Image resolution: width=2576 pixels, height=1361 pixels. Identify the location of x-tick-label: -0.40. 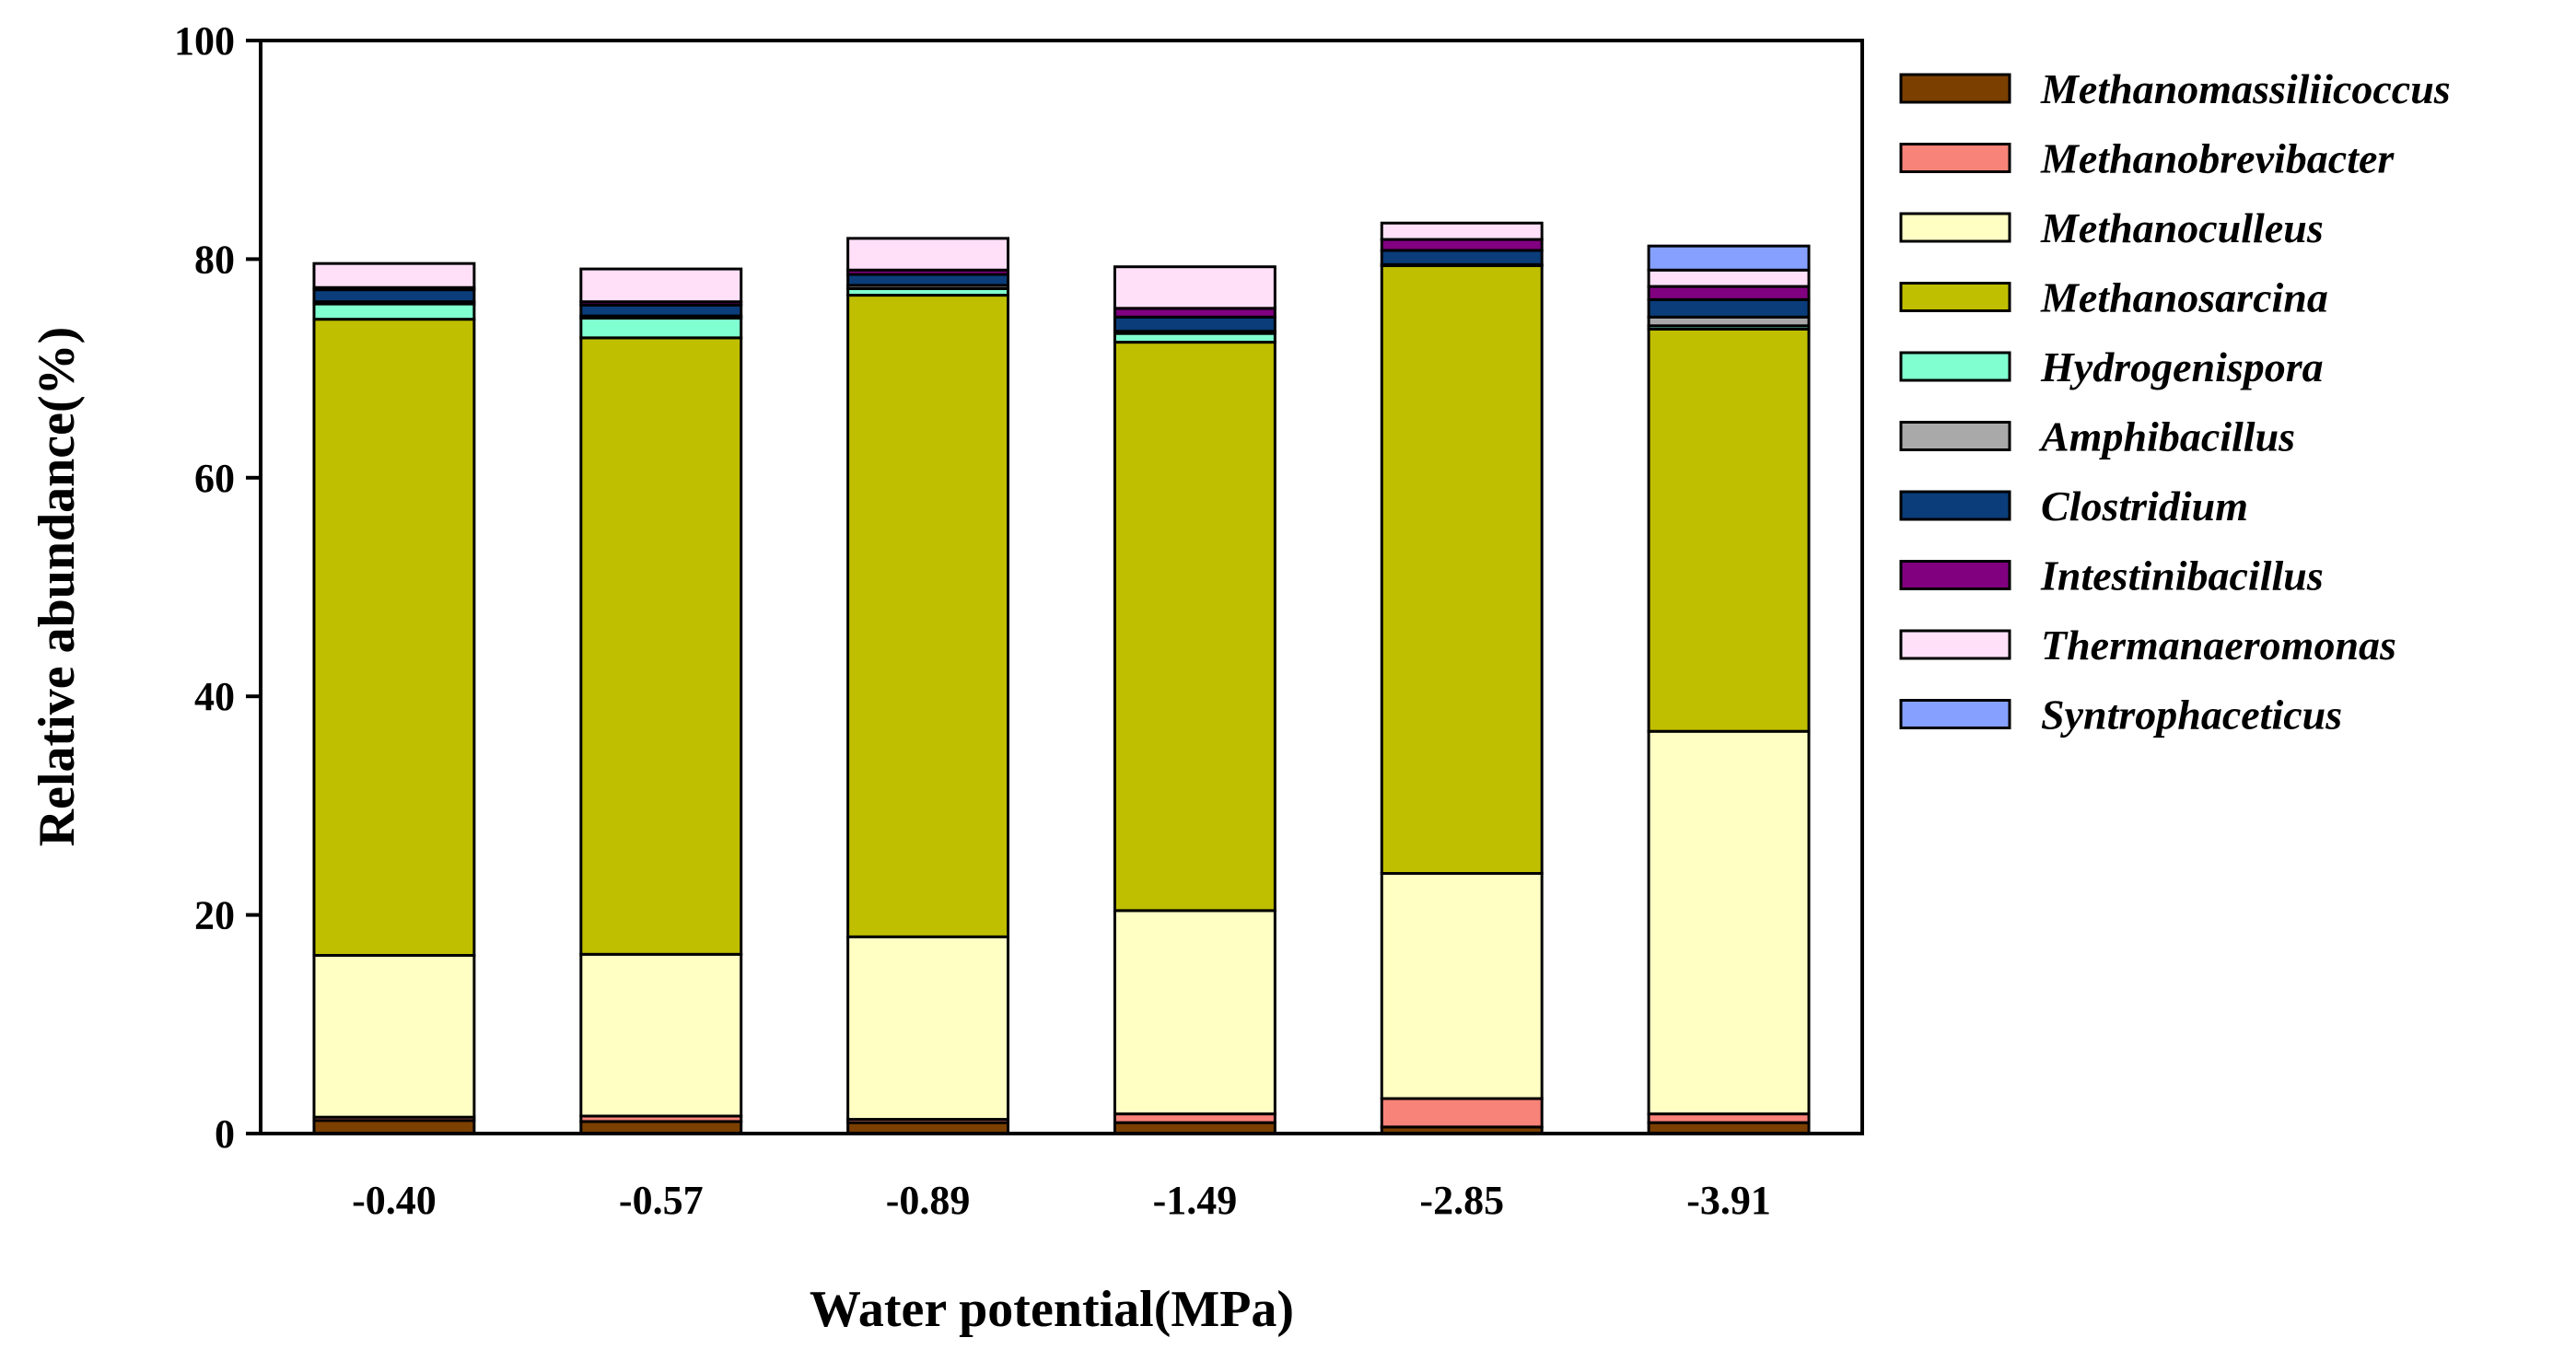
(394, 1200).